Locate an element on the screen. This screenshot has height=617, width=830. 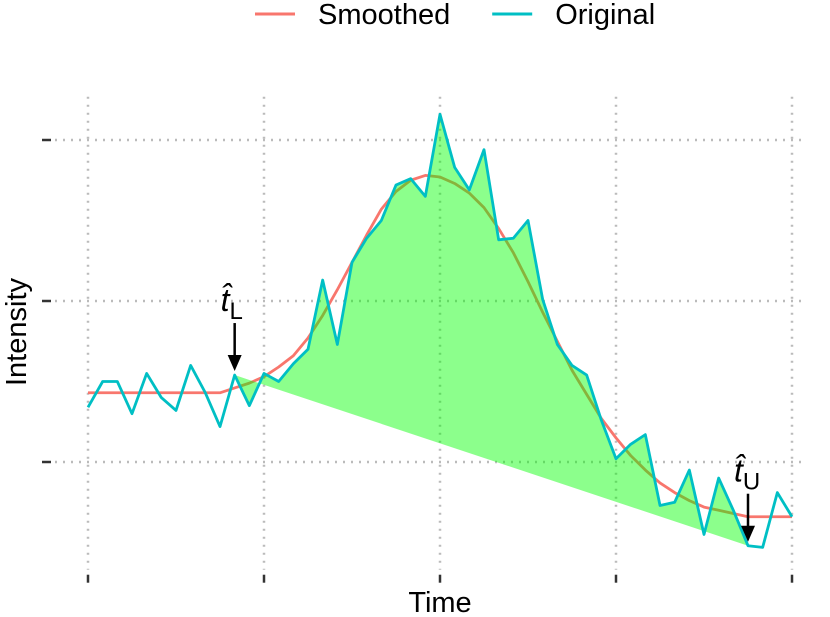
y-axis-title: Intensity is located at coordinates (17, 332).